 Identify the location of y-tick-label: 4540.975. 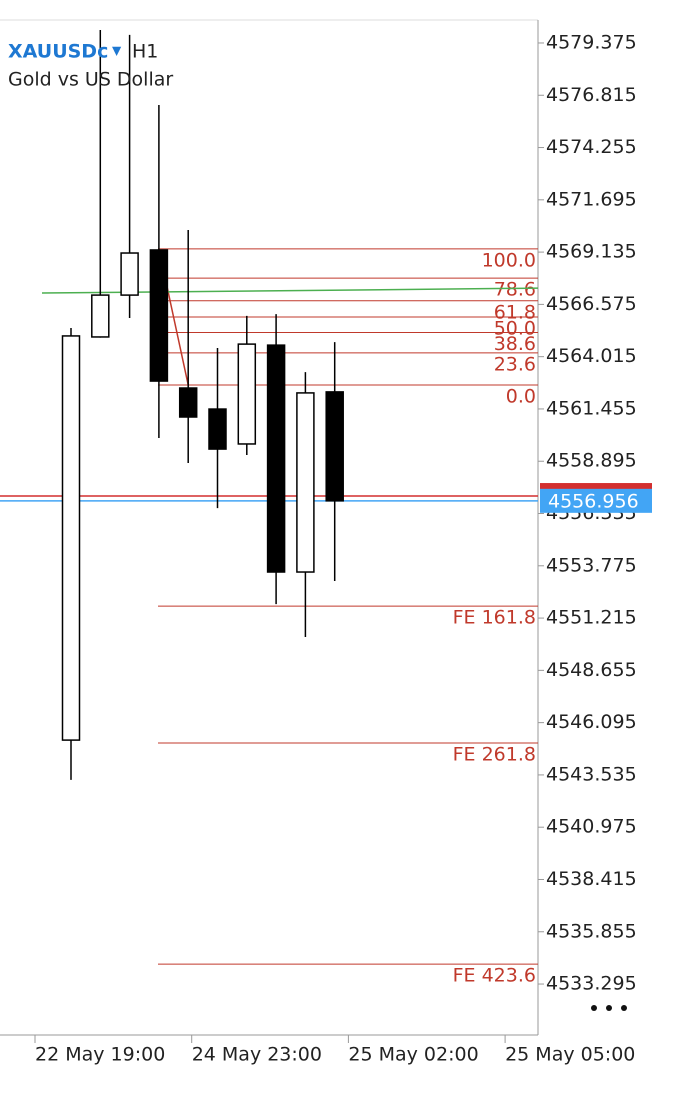
(591, 827).